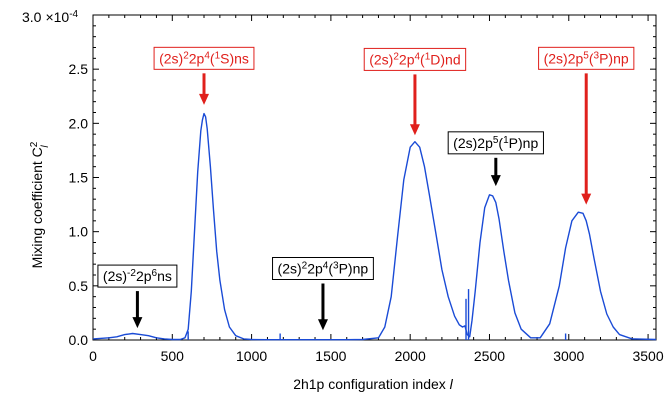  What do you see at coordinates (489, 356) in the screenshot?
I see `x-tick-label: 2500` at bounding box center [489, 356].